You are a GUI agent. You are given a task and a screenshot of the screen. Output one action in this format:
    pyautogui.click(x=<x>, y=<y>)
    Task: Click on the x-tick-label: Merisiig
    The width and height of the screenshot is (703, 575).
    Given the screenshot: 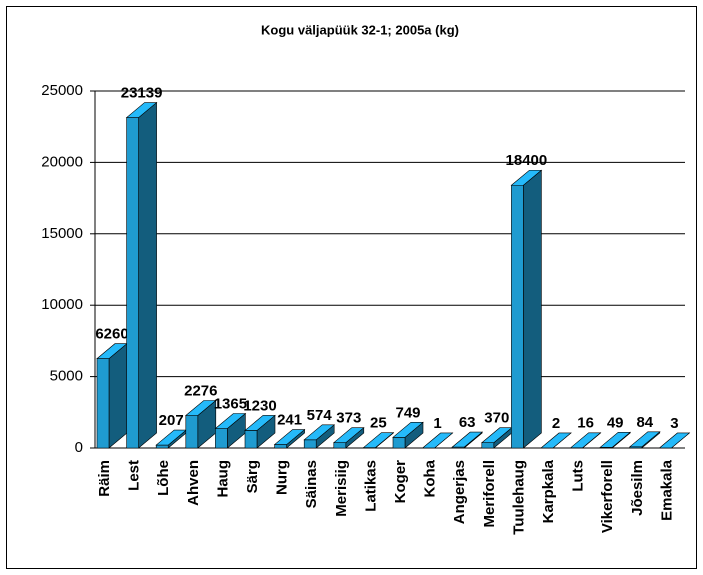 What is the action you would take?
    pyautogui.click(x=341, y=488)
    